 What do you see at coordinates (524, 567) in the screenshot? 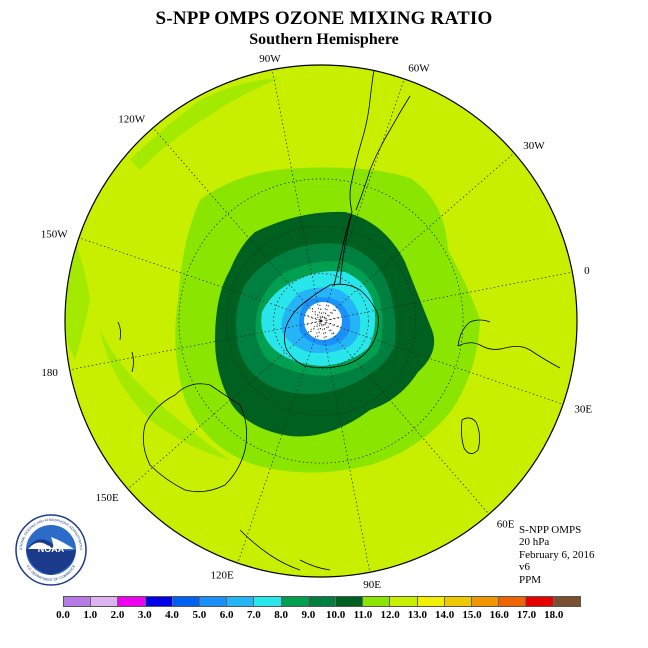
I see `info-version: v6` at bounding box center [524, 567].